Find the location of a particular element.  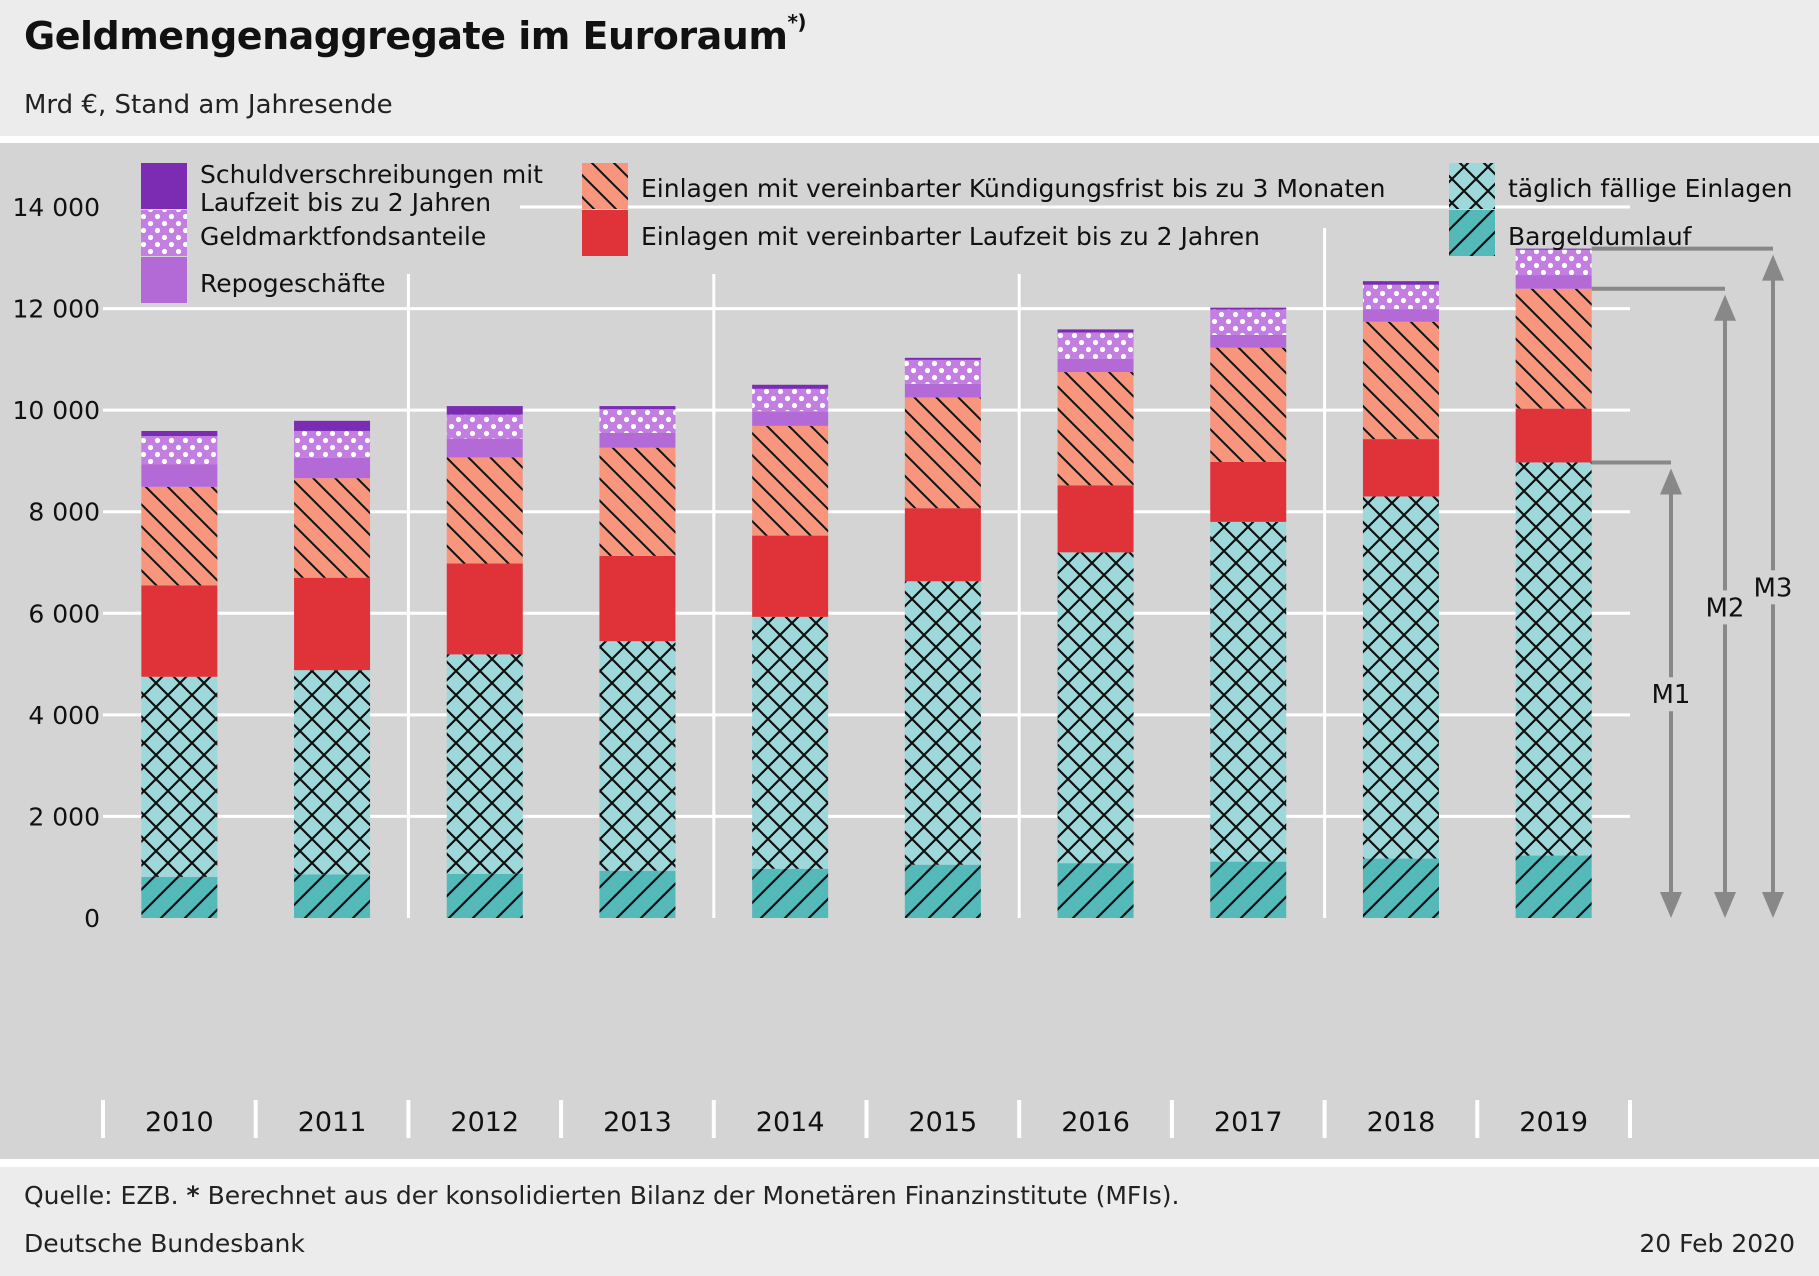

legend-label-schuld-line1: Schuldverschreibungen mit is located at coordinates (371, 174).